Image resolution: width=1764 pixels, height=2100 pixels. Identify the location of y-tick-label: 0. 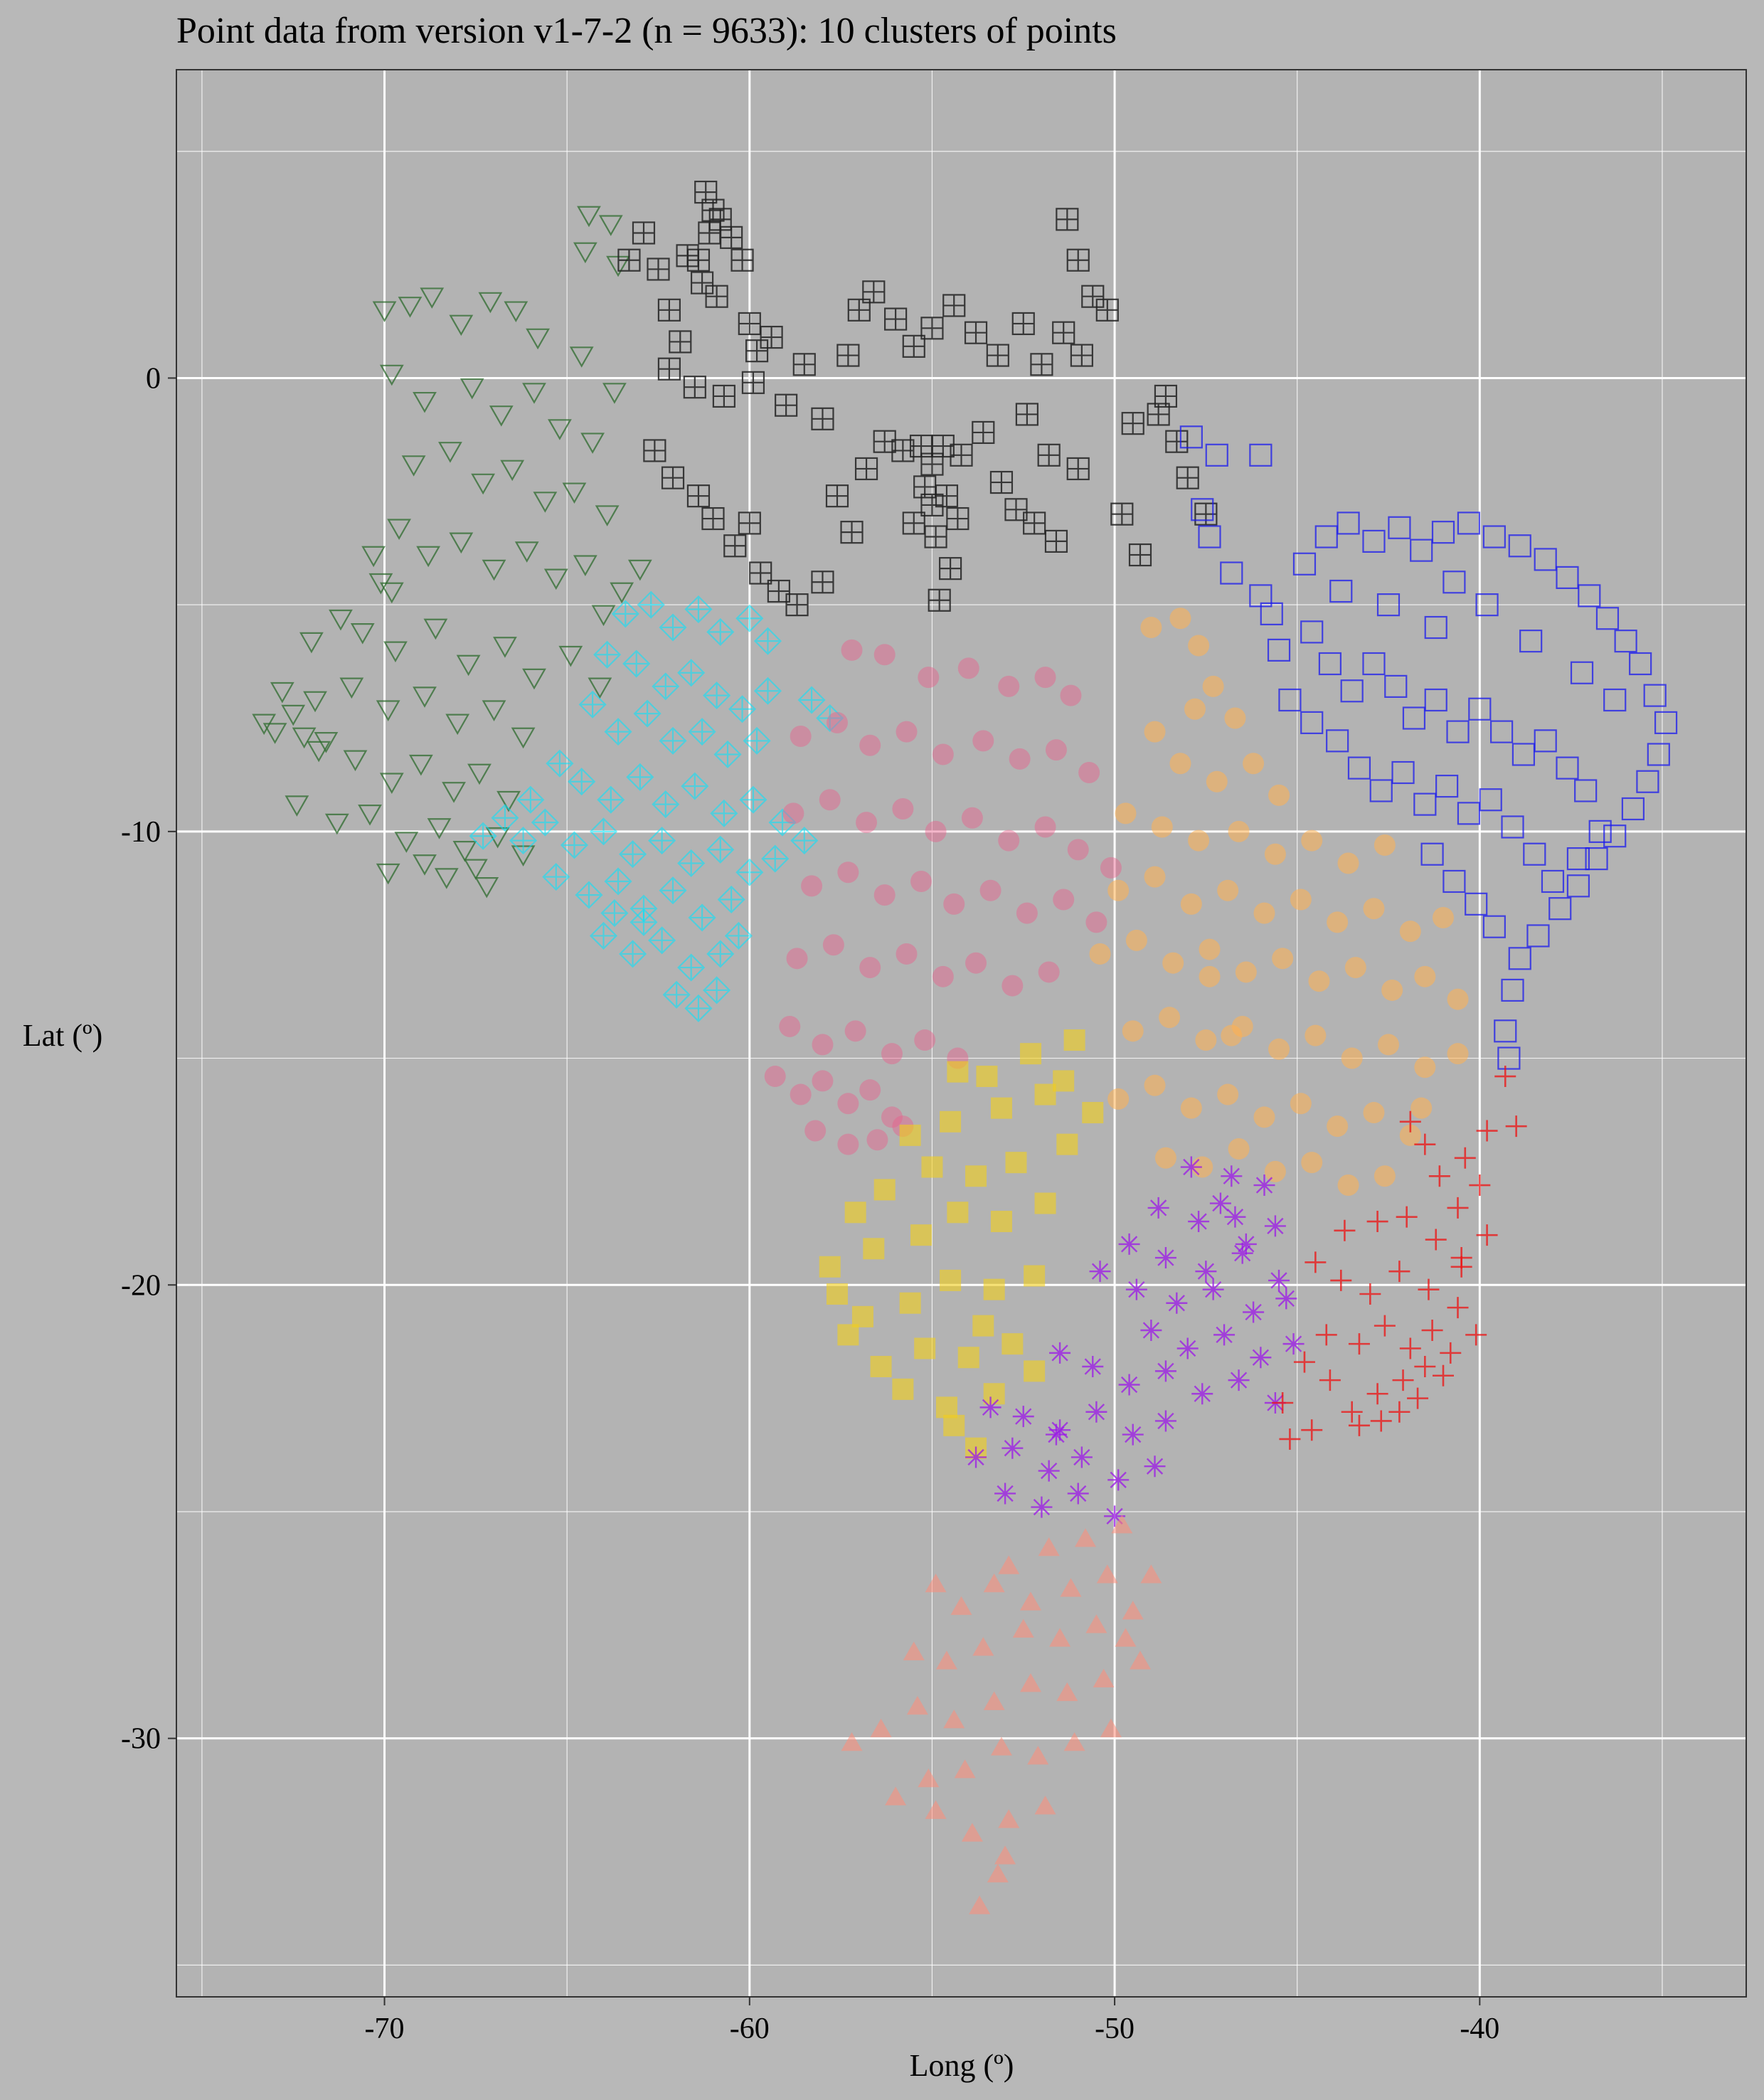
(153, 379).